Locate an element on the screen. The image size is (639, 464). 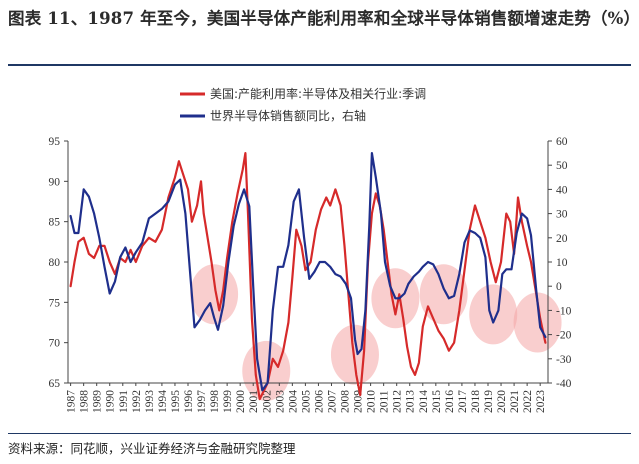
x-tick-label: 2017 is located at coordinates (463, 401).